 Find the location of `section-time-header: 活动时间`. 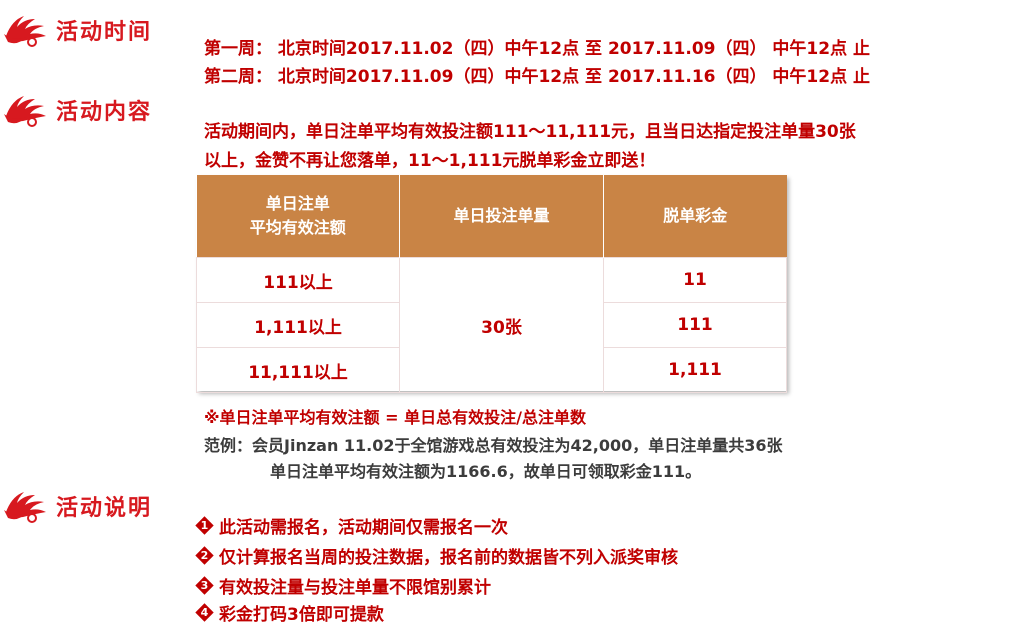

section-time-header: 活动时间 is located at coordinates (77, 30).